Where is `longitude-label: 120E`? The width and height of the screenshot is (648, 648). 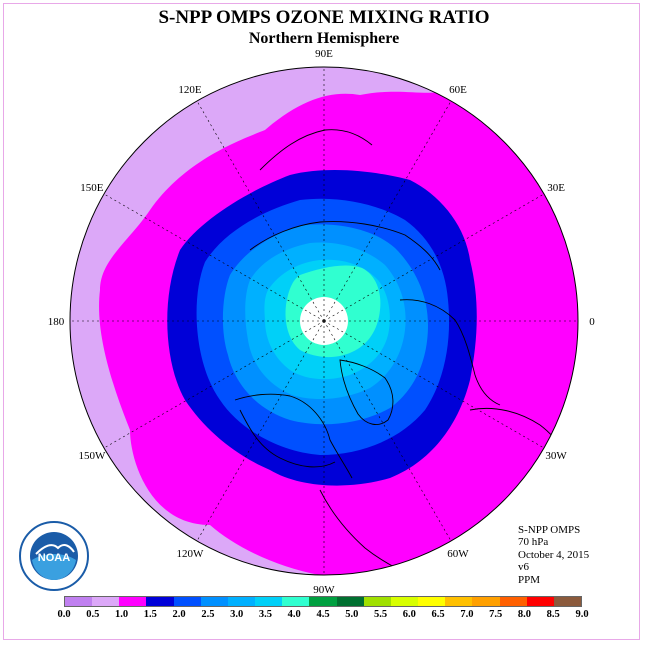
longitude-label: 120E is located at coordinates (190, 90).